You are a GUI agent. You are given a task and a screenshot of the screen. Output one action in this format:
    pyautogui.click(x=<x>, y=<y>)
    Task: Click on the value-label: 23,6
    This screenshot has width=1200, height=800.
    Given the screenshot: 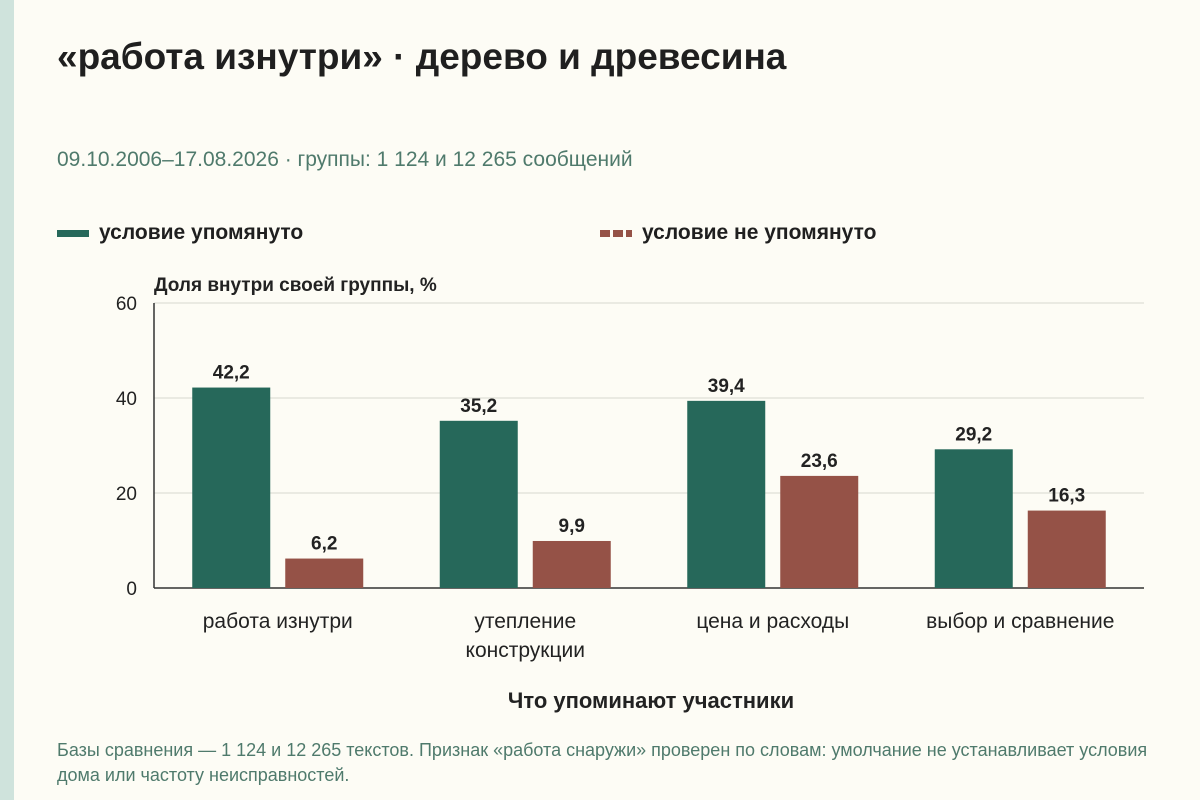 What is the action you would take?
    pyautogui.click(x=819, y=461)
    